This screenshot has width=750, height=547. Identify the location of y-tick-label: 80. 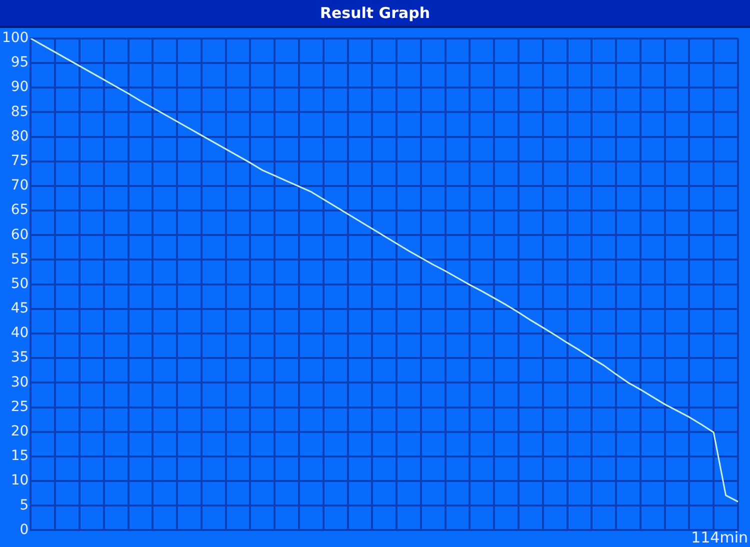
(19, 136).